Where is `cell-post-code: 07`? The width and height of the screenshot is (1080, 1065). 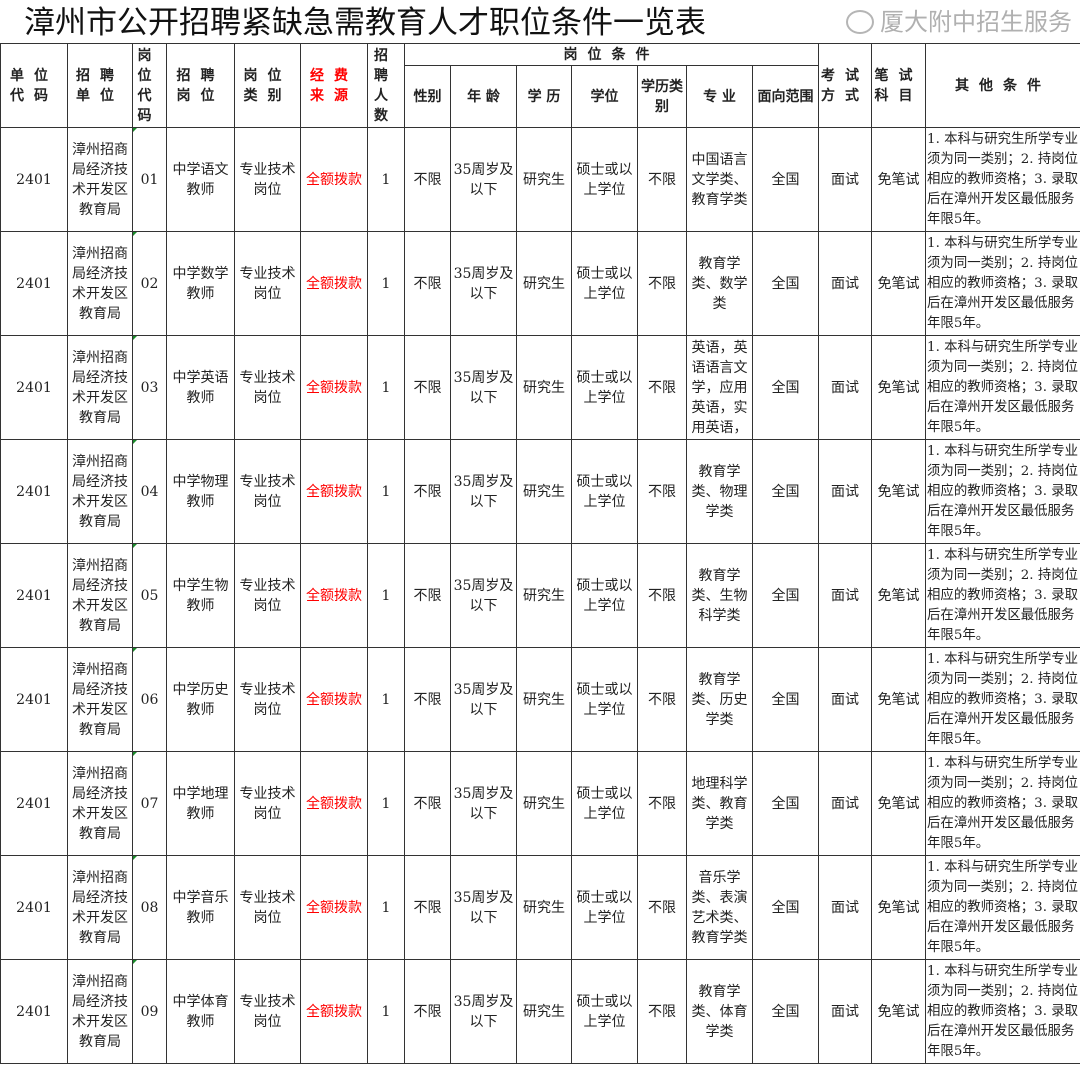 cell-post-code: 07 is located at coordinates (149, 803).